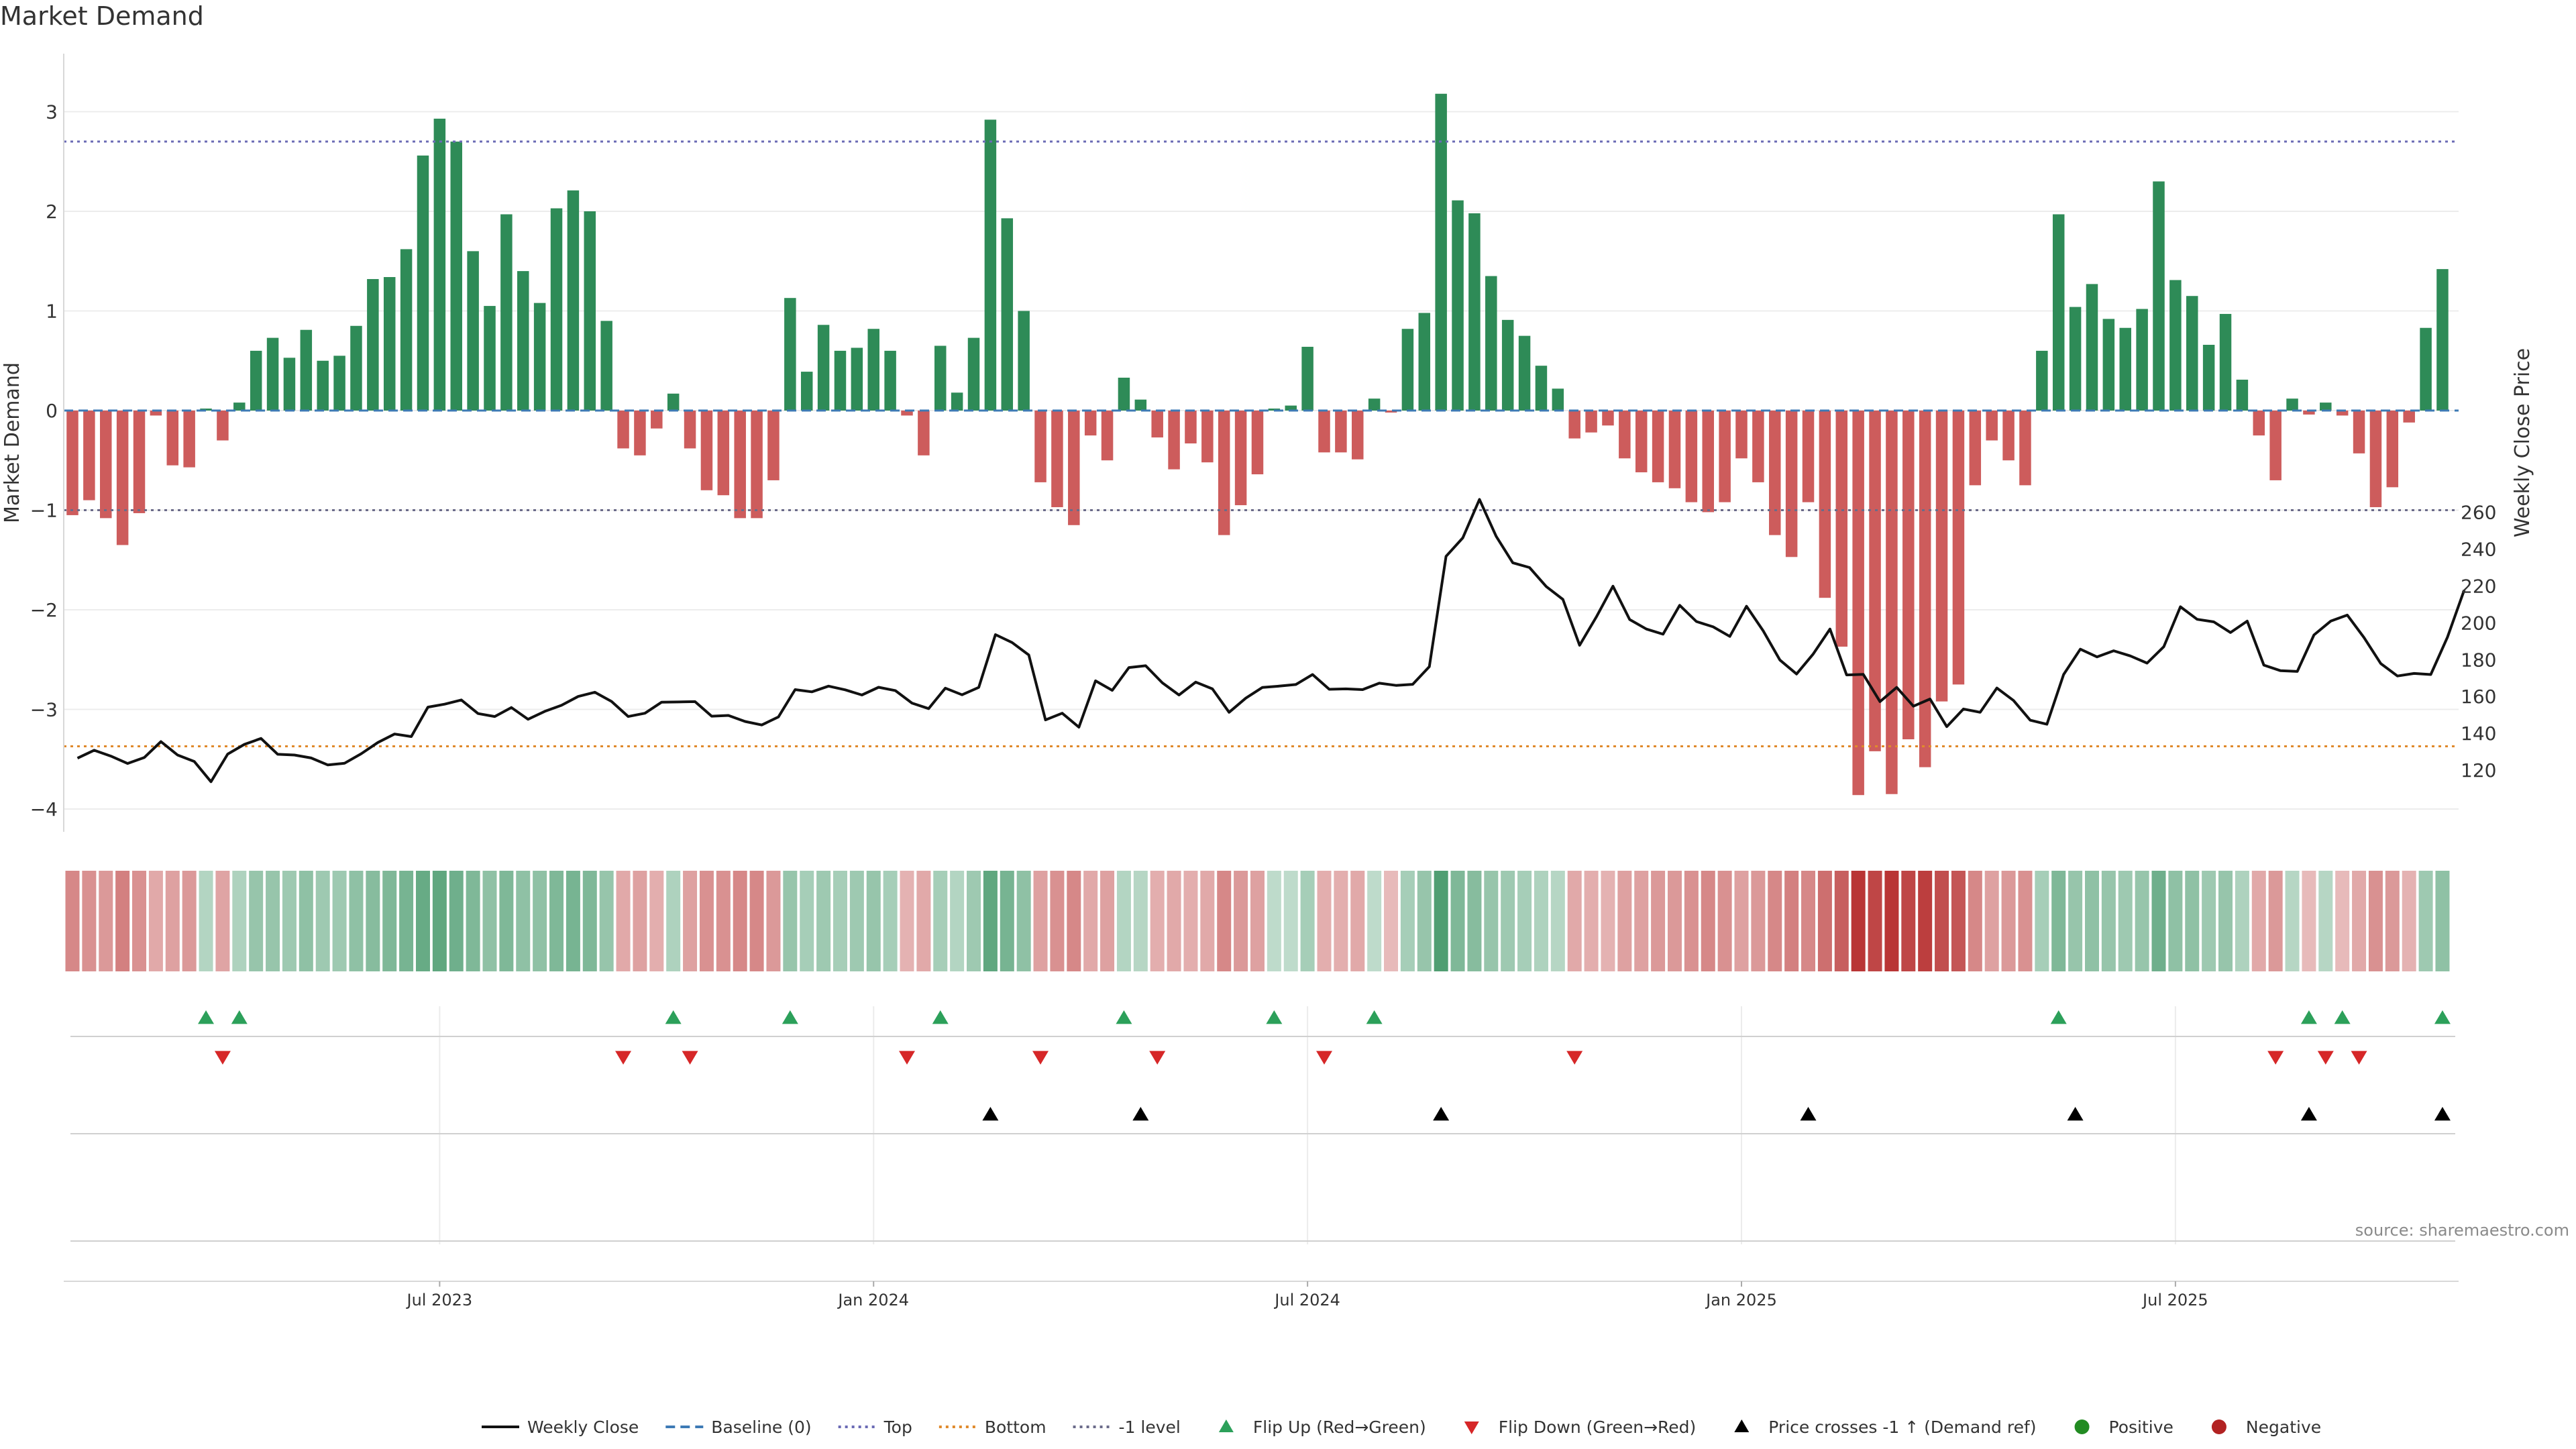 This screenshot has height=1449, width=2576. I want to click on legend-label: Flip Down (Green→Red), so click(1598, 1427).